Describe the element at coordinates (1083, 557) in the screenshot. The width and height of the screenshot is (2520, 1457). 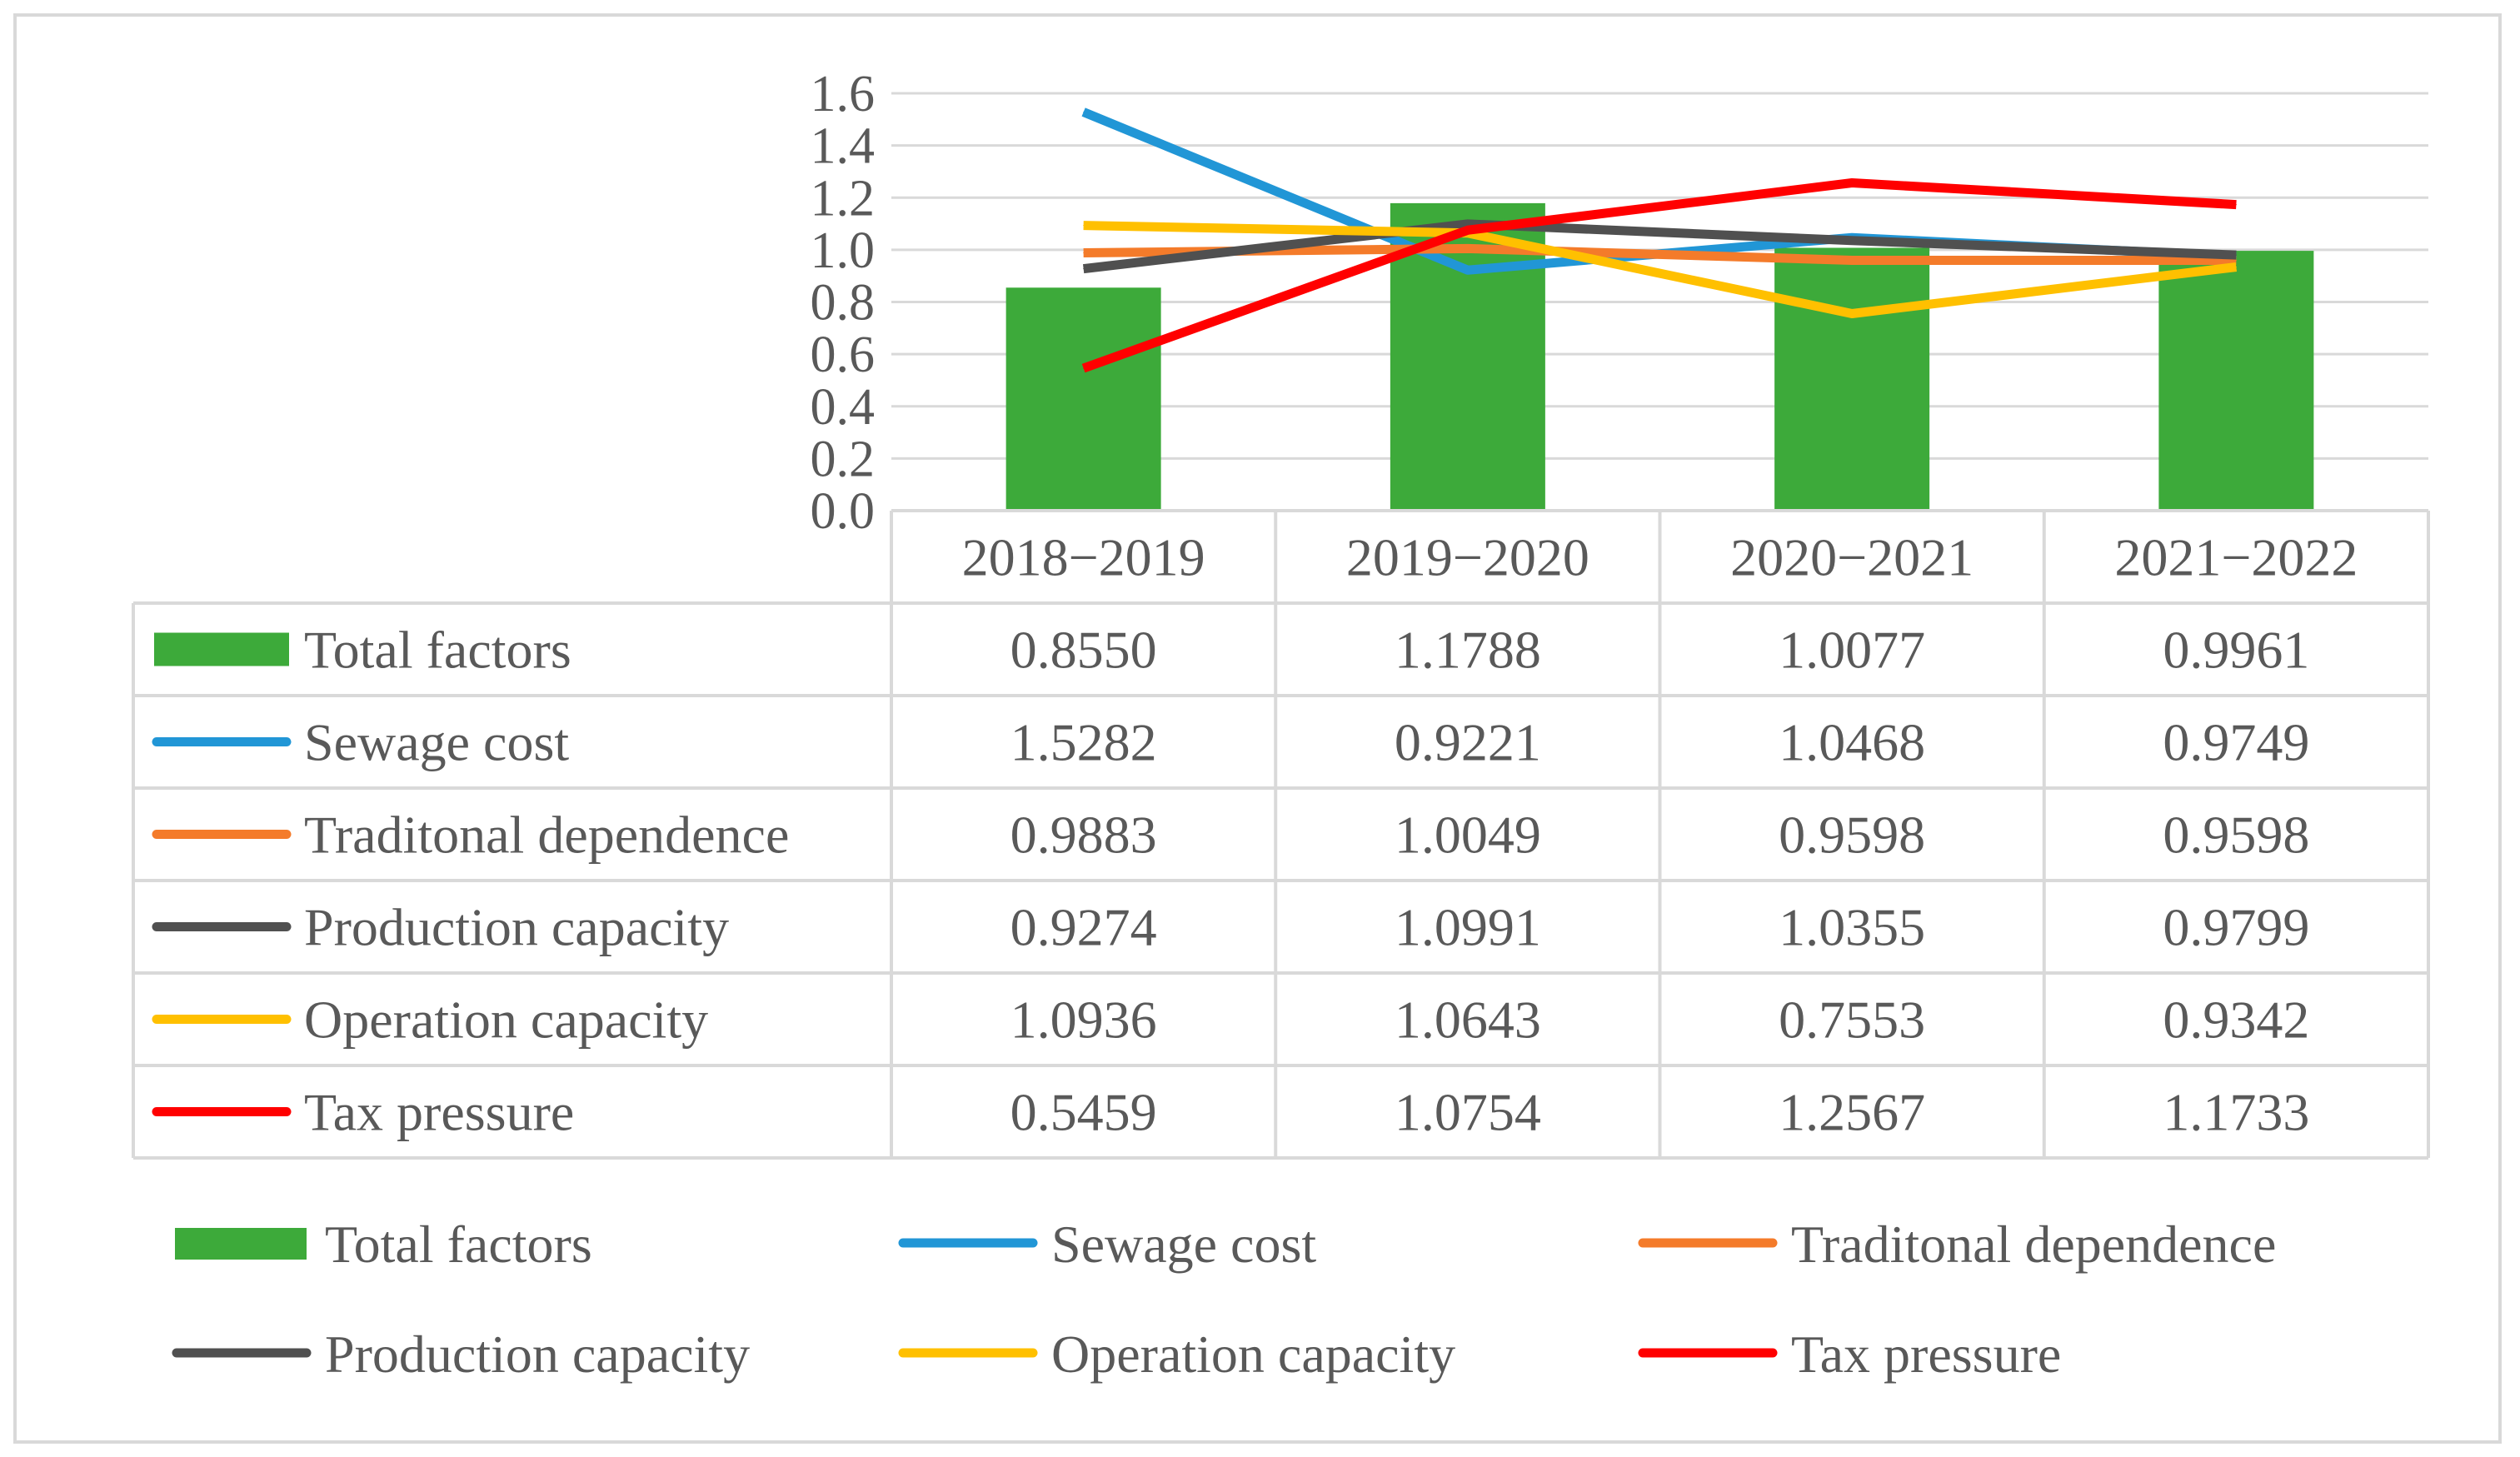
I see `x-tick-label: 2018−2019` at that location.